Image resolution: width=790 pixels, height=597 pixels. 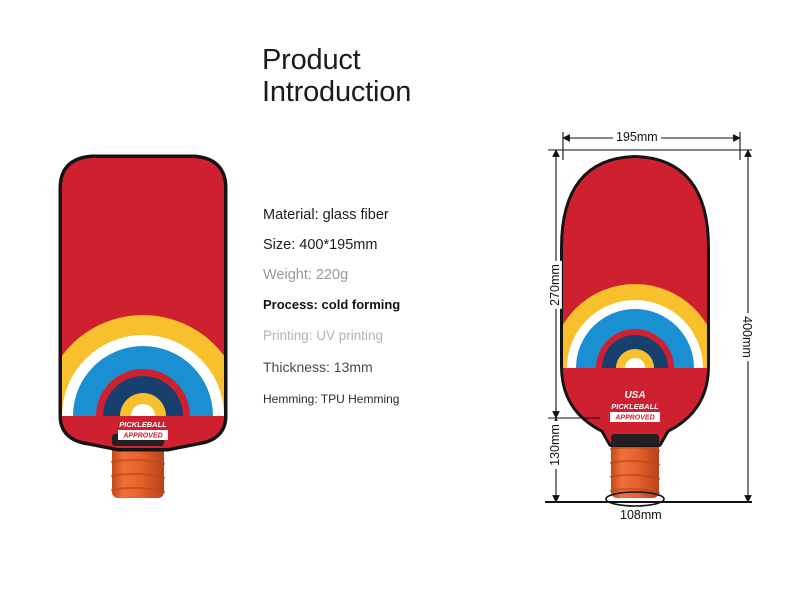 What do you see at coordinates (323, 335) in the screenshot?
I see `spec-printing: Printing: UV printing` at bounding box center [323, 335].